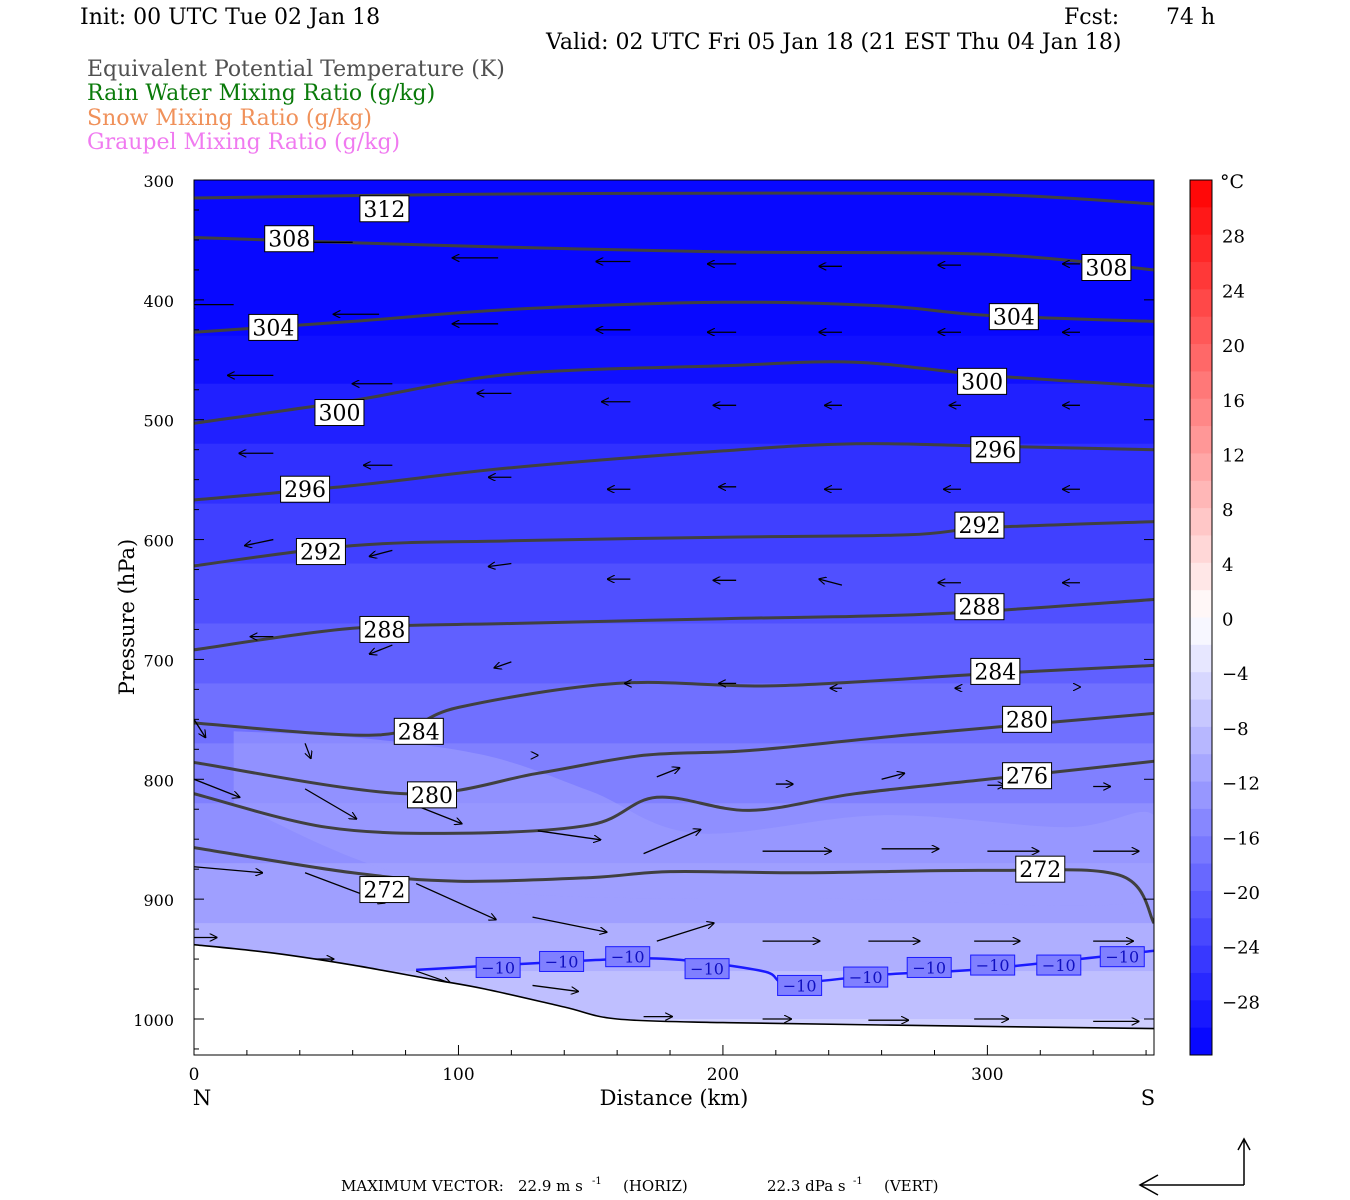 This screenshot has height=1200, width=1350. What do you see at coordinates (1241, 893) in the screenshot?
I see `colorbar-tick-label: −20` at bounding box center [1241, 893].